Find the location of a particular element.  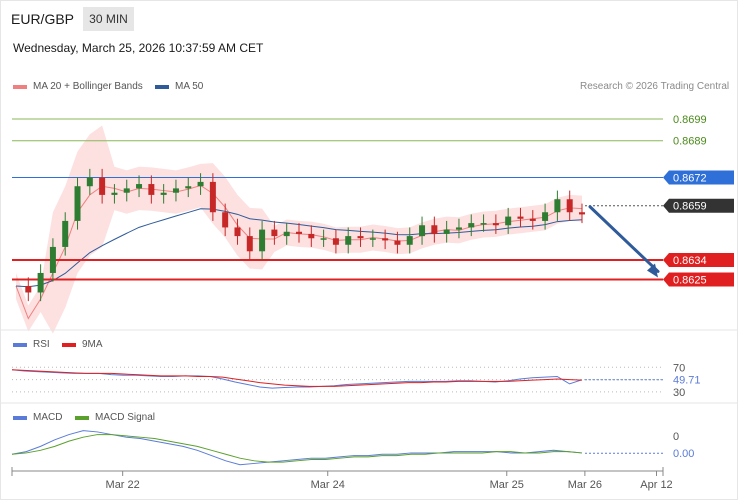

legend-label-macd-signal: MACD Signal is located at coordinates (125, 417).